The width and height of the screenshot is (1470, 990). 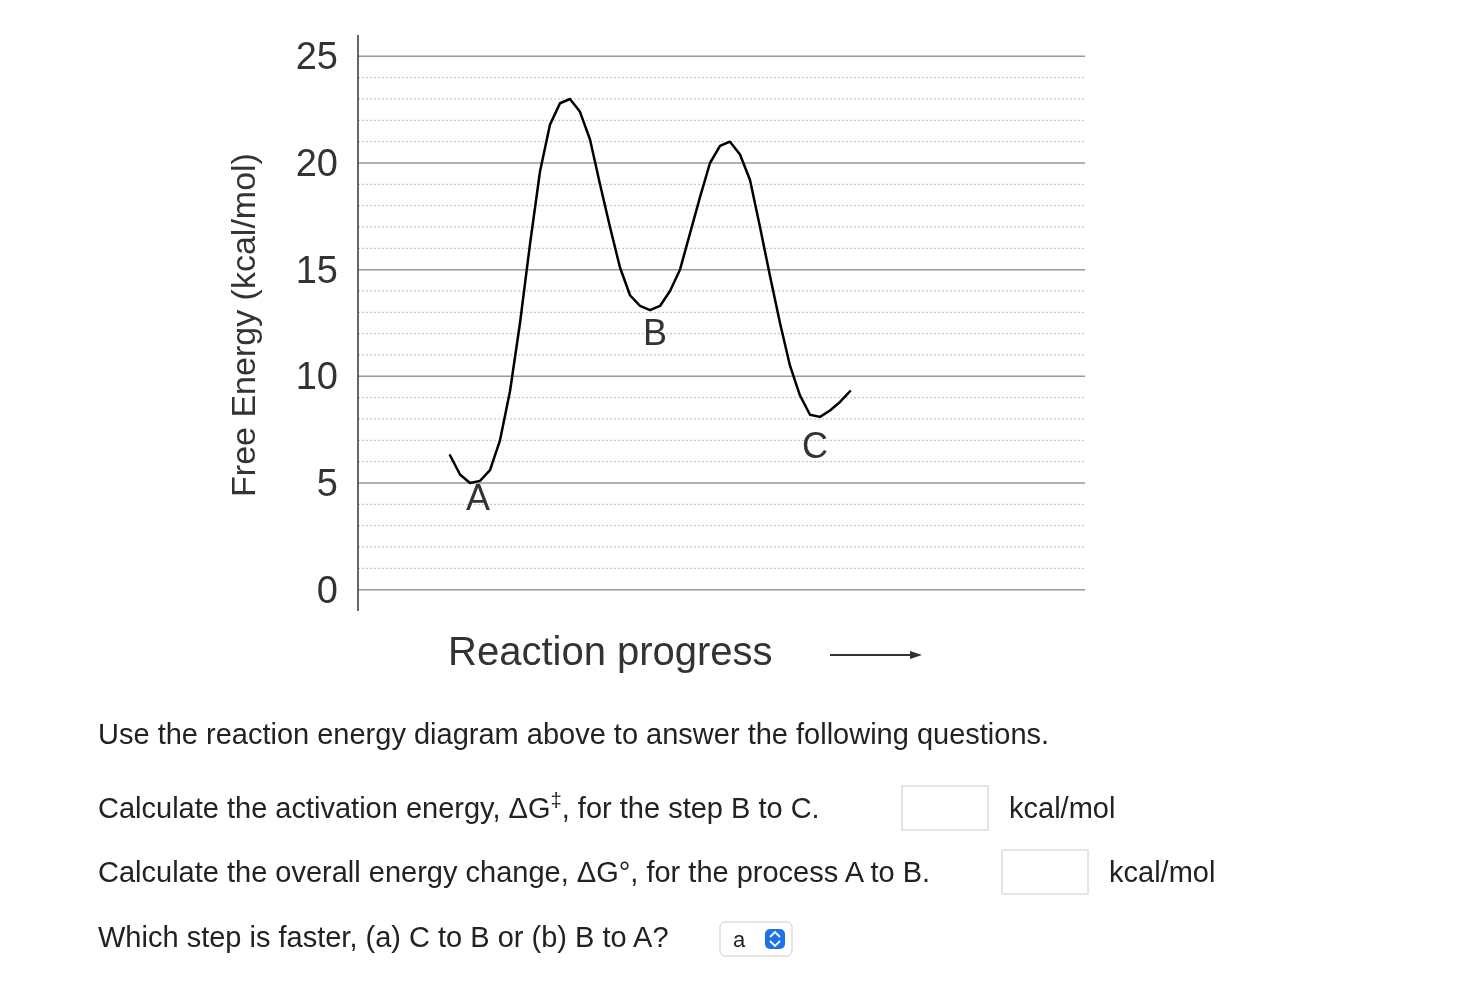 What do you see at coordinates (383, 937) in the screenshot?
I see `text: Which step is faster, (a) C to B or (b) B to A?` at bounding box center [383, 937].